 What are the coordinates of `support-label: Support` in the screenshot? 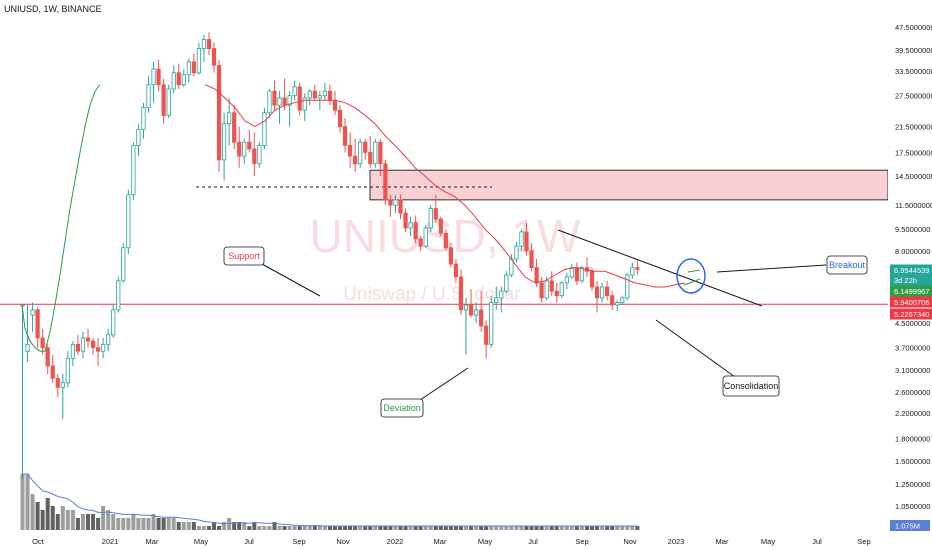 It's located at (244, 256).